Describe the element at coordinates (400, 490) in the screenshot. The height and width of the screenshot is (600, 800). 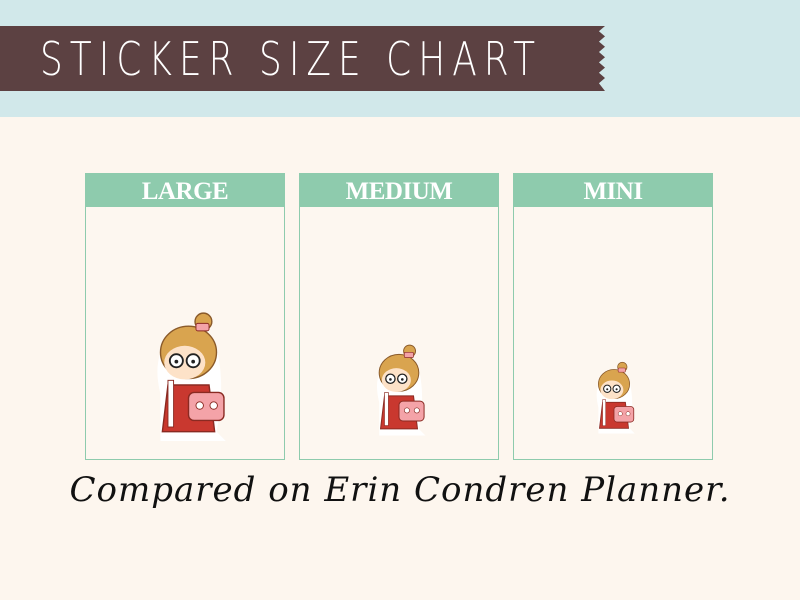
I see `caption: Compared on Erin Condren Planner.` at that location.